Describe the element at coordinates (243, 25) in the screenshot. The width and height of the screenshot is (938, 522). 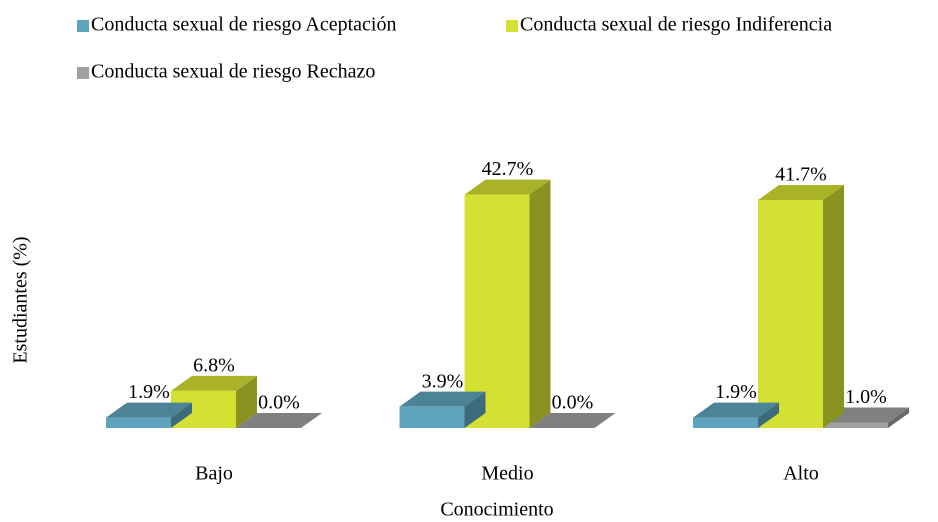
I see `legend-label: Conducta sexual de riesgo Aceptación` at that location.